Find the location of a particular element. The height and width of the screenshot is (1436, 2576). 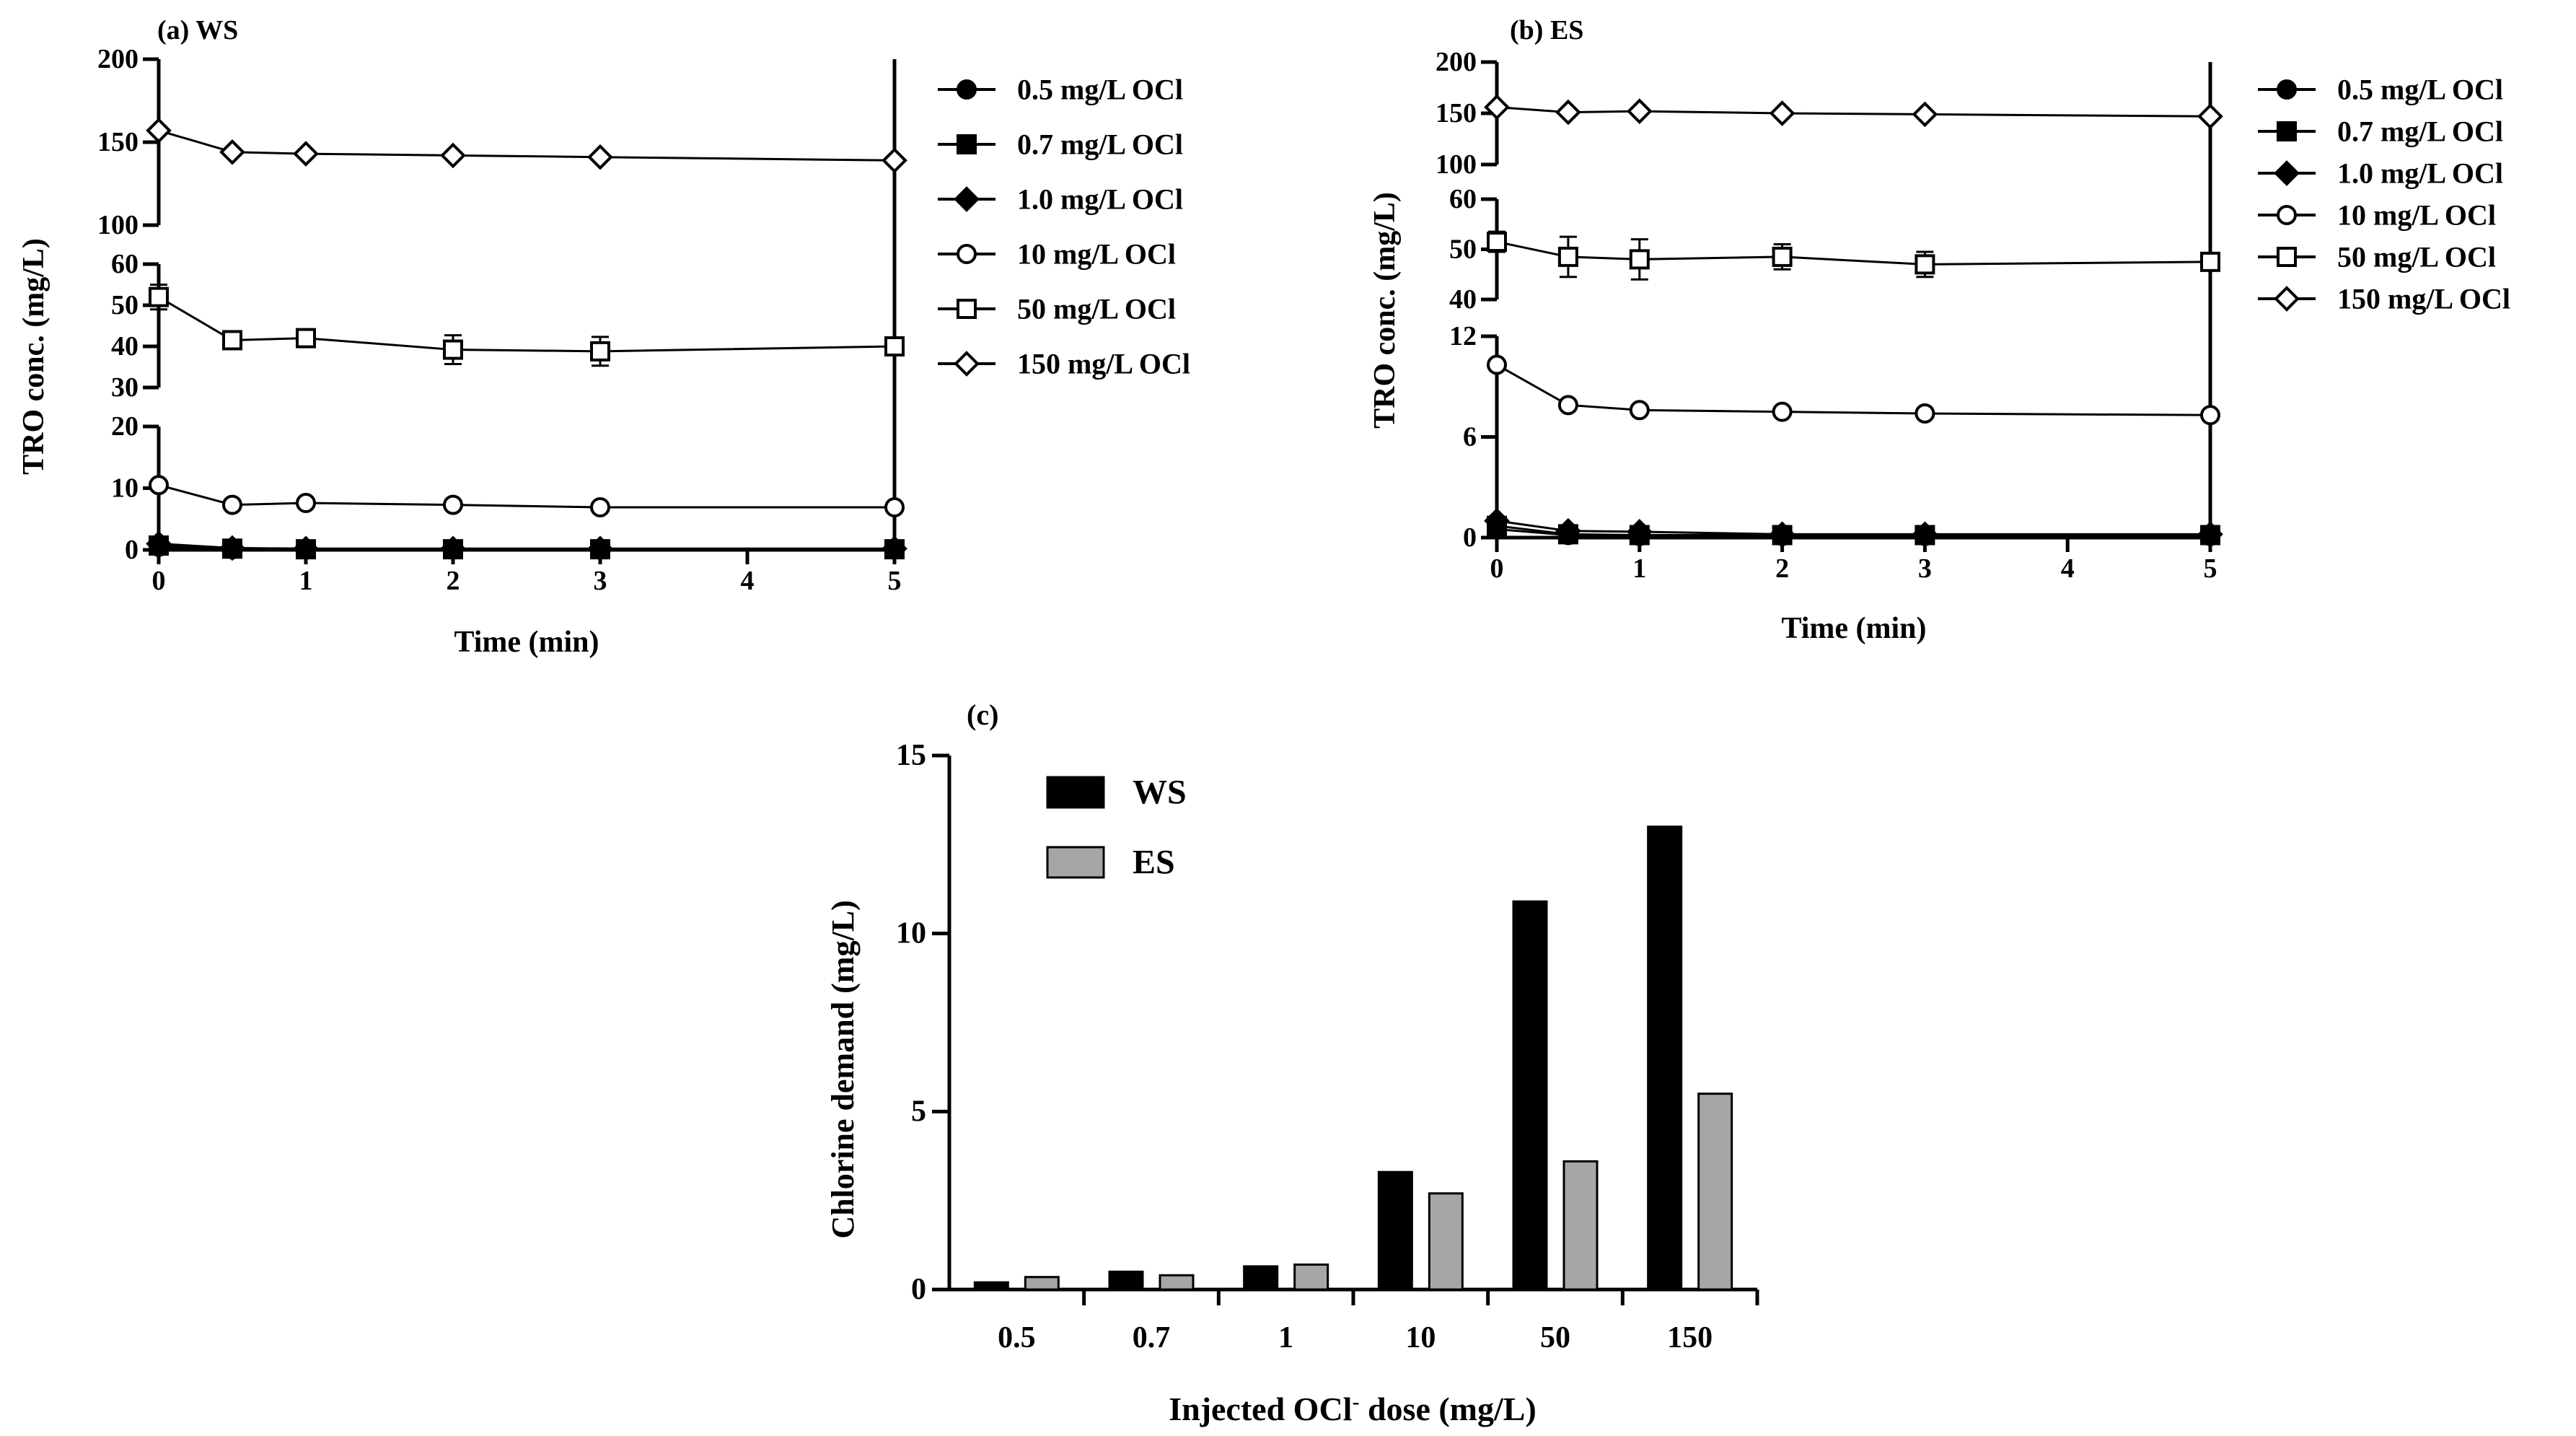

legend-label: ES is located at coordinates (1154, 863).